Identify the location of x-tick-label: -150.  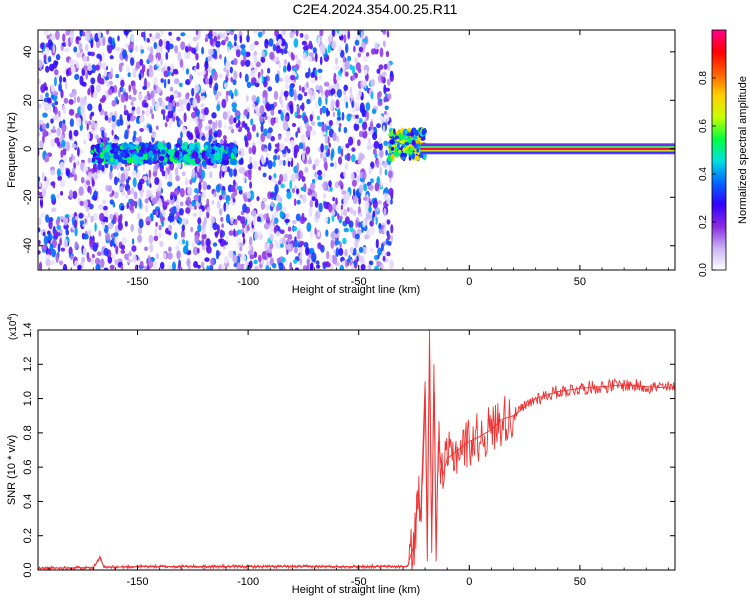
(138, 282).